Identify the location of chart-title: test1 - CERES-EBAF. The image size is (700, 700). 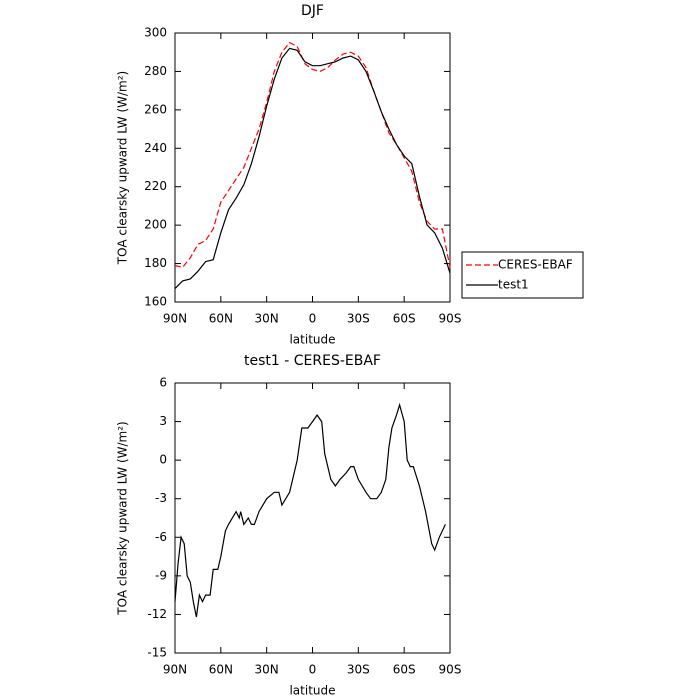
(312, 361).